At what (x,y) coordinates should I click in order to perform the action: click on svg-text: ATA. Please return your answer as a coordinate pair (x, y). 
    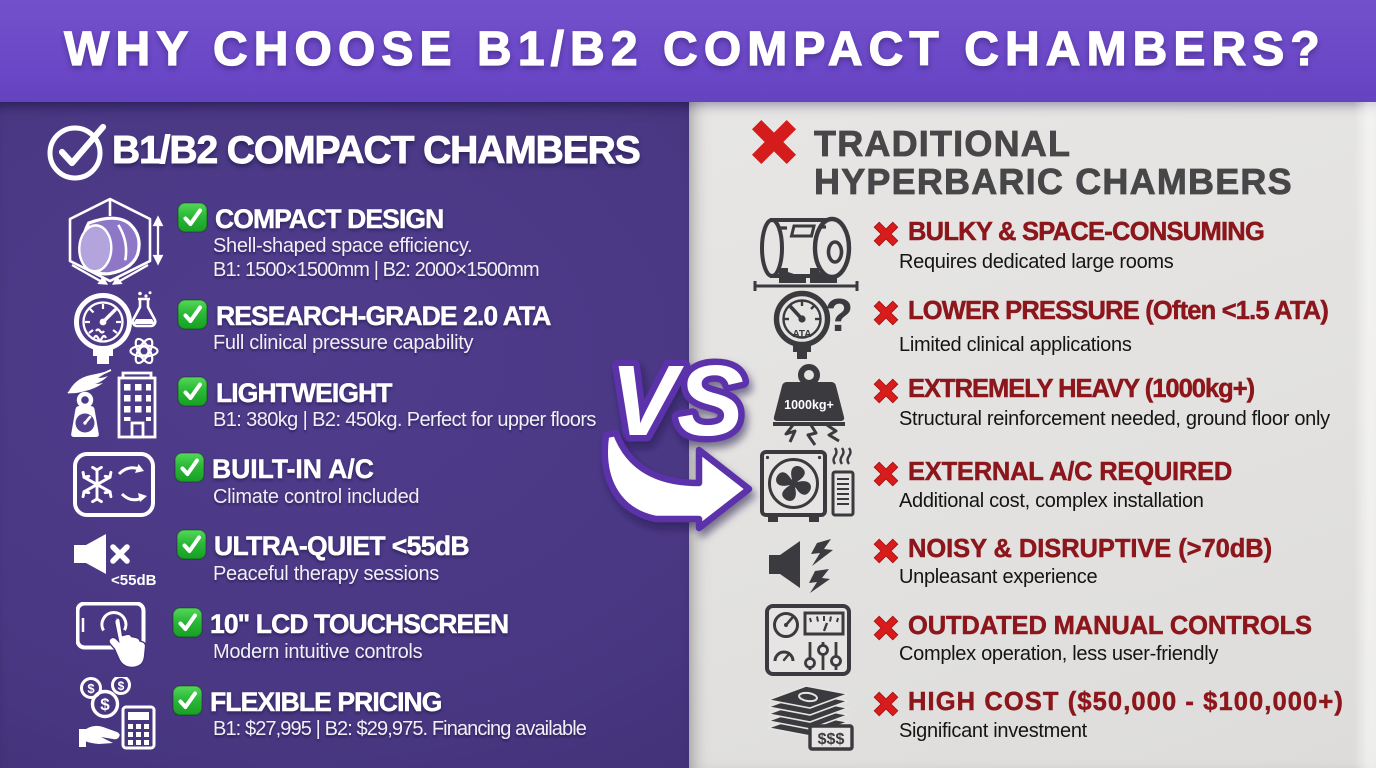
    Looking at the image, I should click on (801, 334).